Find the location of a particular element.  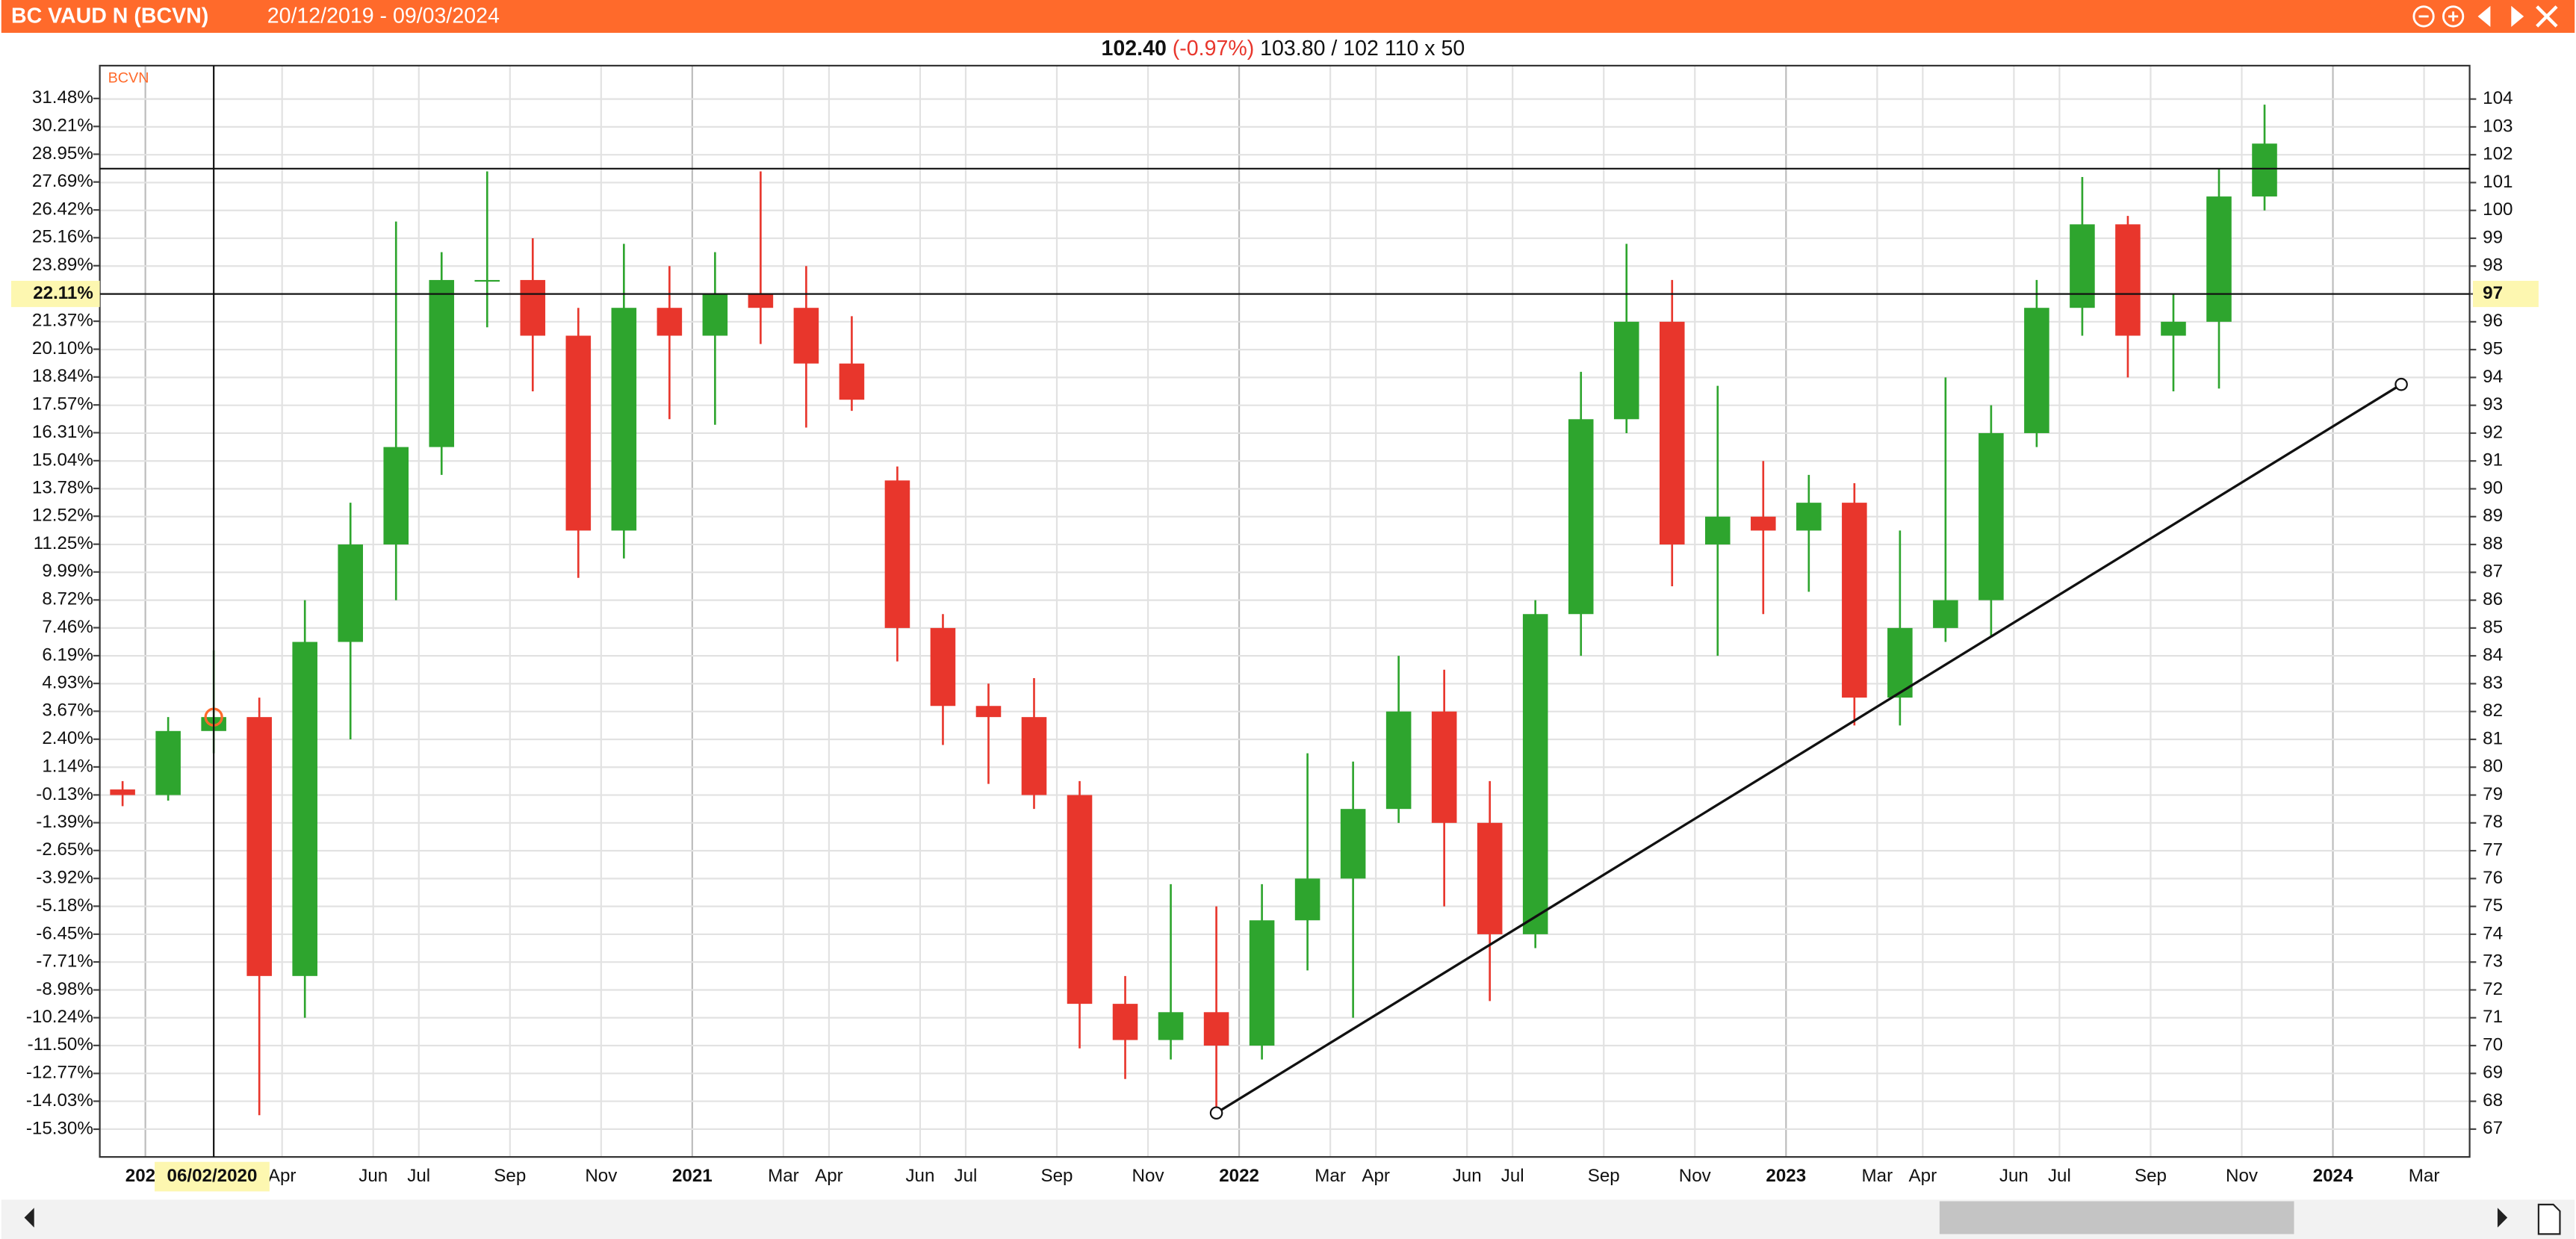

y2-tick-label: 3.67% is located at coordinates (68, 711).